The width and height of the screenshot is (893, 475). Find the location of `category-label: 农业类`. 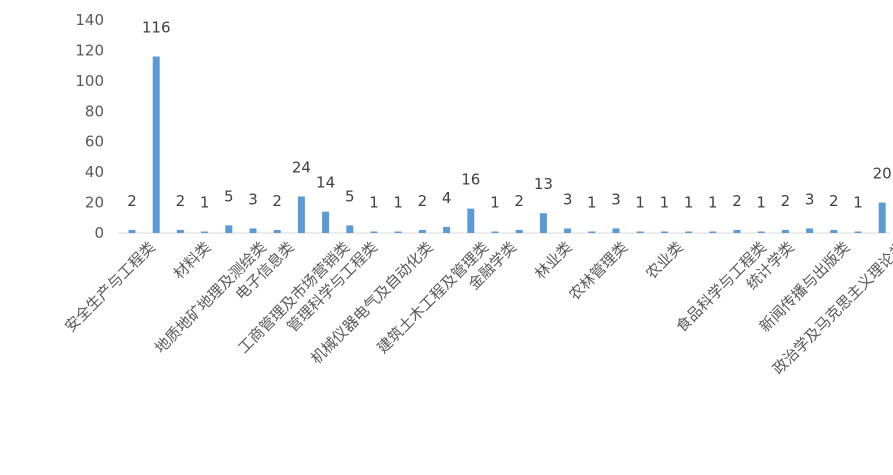

category-label: 农业类 is located at coordinates (664, 260).